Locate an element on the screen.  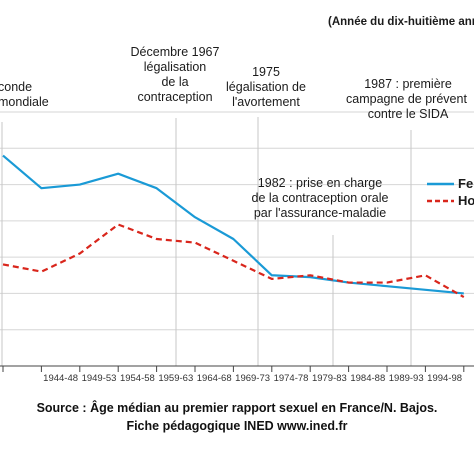
annotation-line: contre le SIDA is located at coordinates (408, 114).